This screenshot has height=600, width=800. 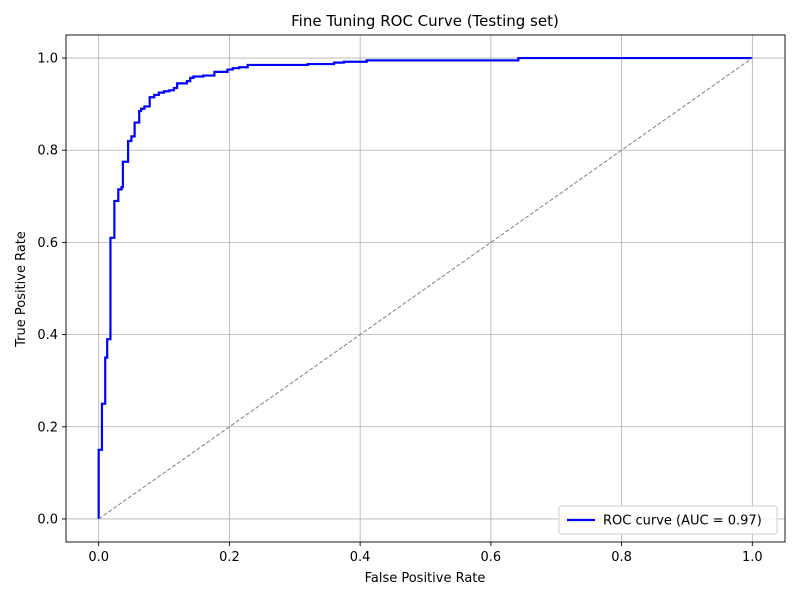 I want to click on y-axis-label: True Positive Rate, so click(x=21, y=289).